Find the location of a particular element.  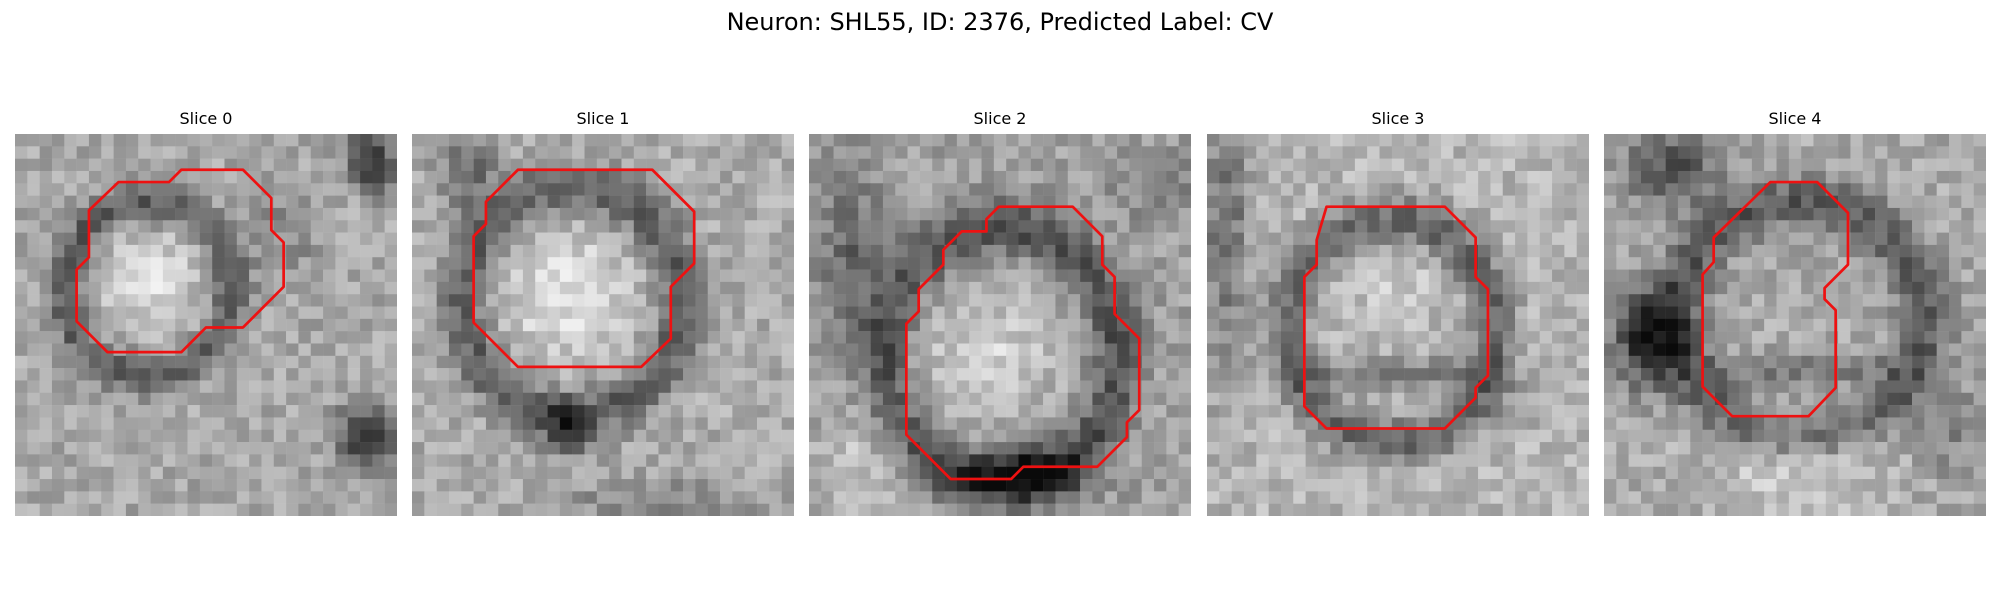

slice-title-0: Slice 0 is located at coordinates (206, 118).